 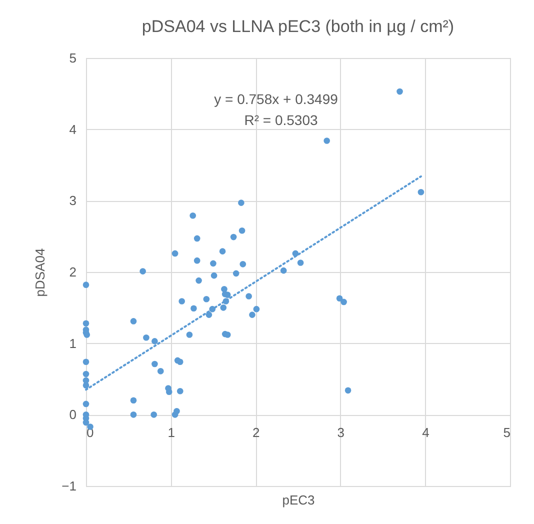 I want to click on x-tick-label: 5, so click(x=506, y=432).